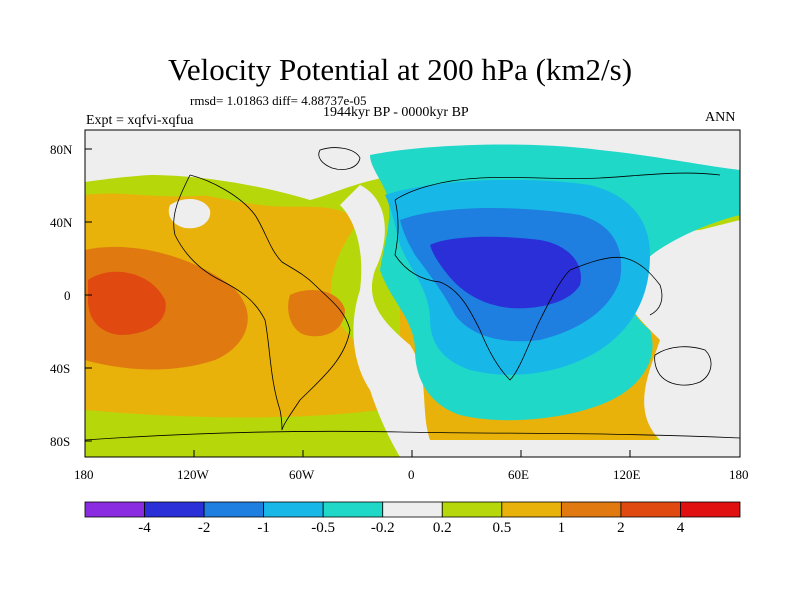  Describe the element at coordinates (60, 441) in the screenshot. I see `lat-label-80s: 80S` at that location.